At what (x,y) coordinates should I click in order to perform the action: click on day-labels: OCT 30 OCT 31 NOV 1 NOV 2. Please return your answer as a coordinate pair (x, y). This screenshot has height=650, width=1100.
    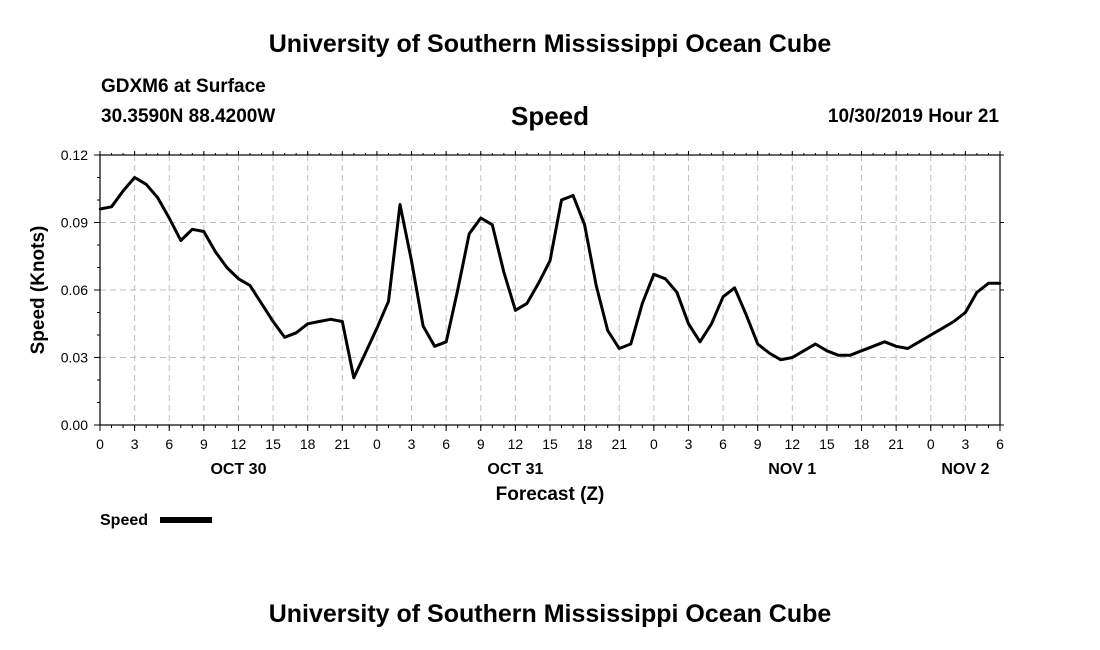
    Looking at the image, I should click on (599, 469).